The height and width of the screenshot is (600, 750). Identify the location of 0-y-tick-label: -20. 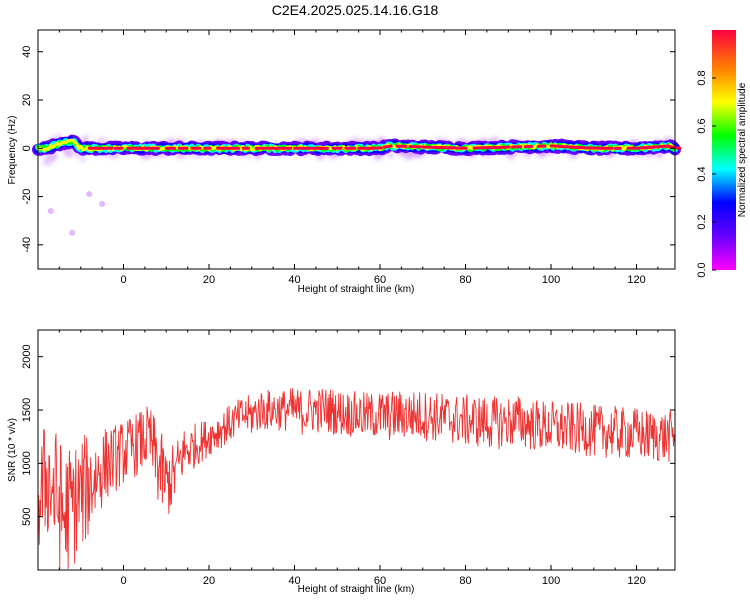
(27, 197).